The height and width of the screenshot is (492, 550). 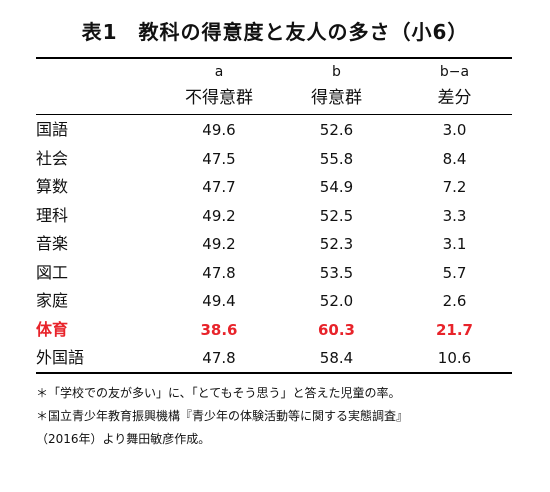 I want to click on header-diff-name: 差分, so click(x=454, y=98).